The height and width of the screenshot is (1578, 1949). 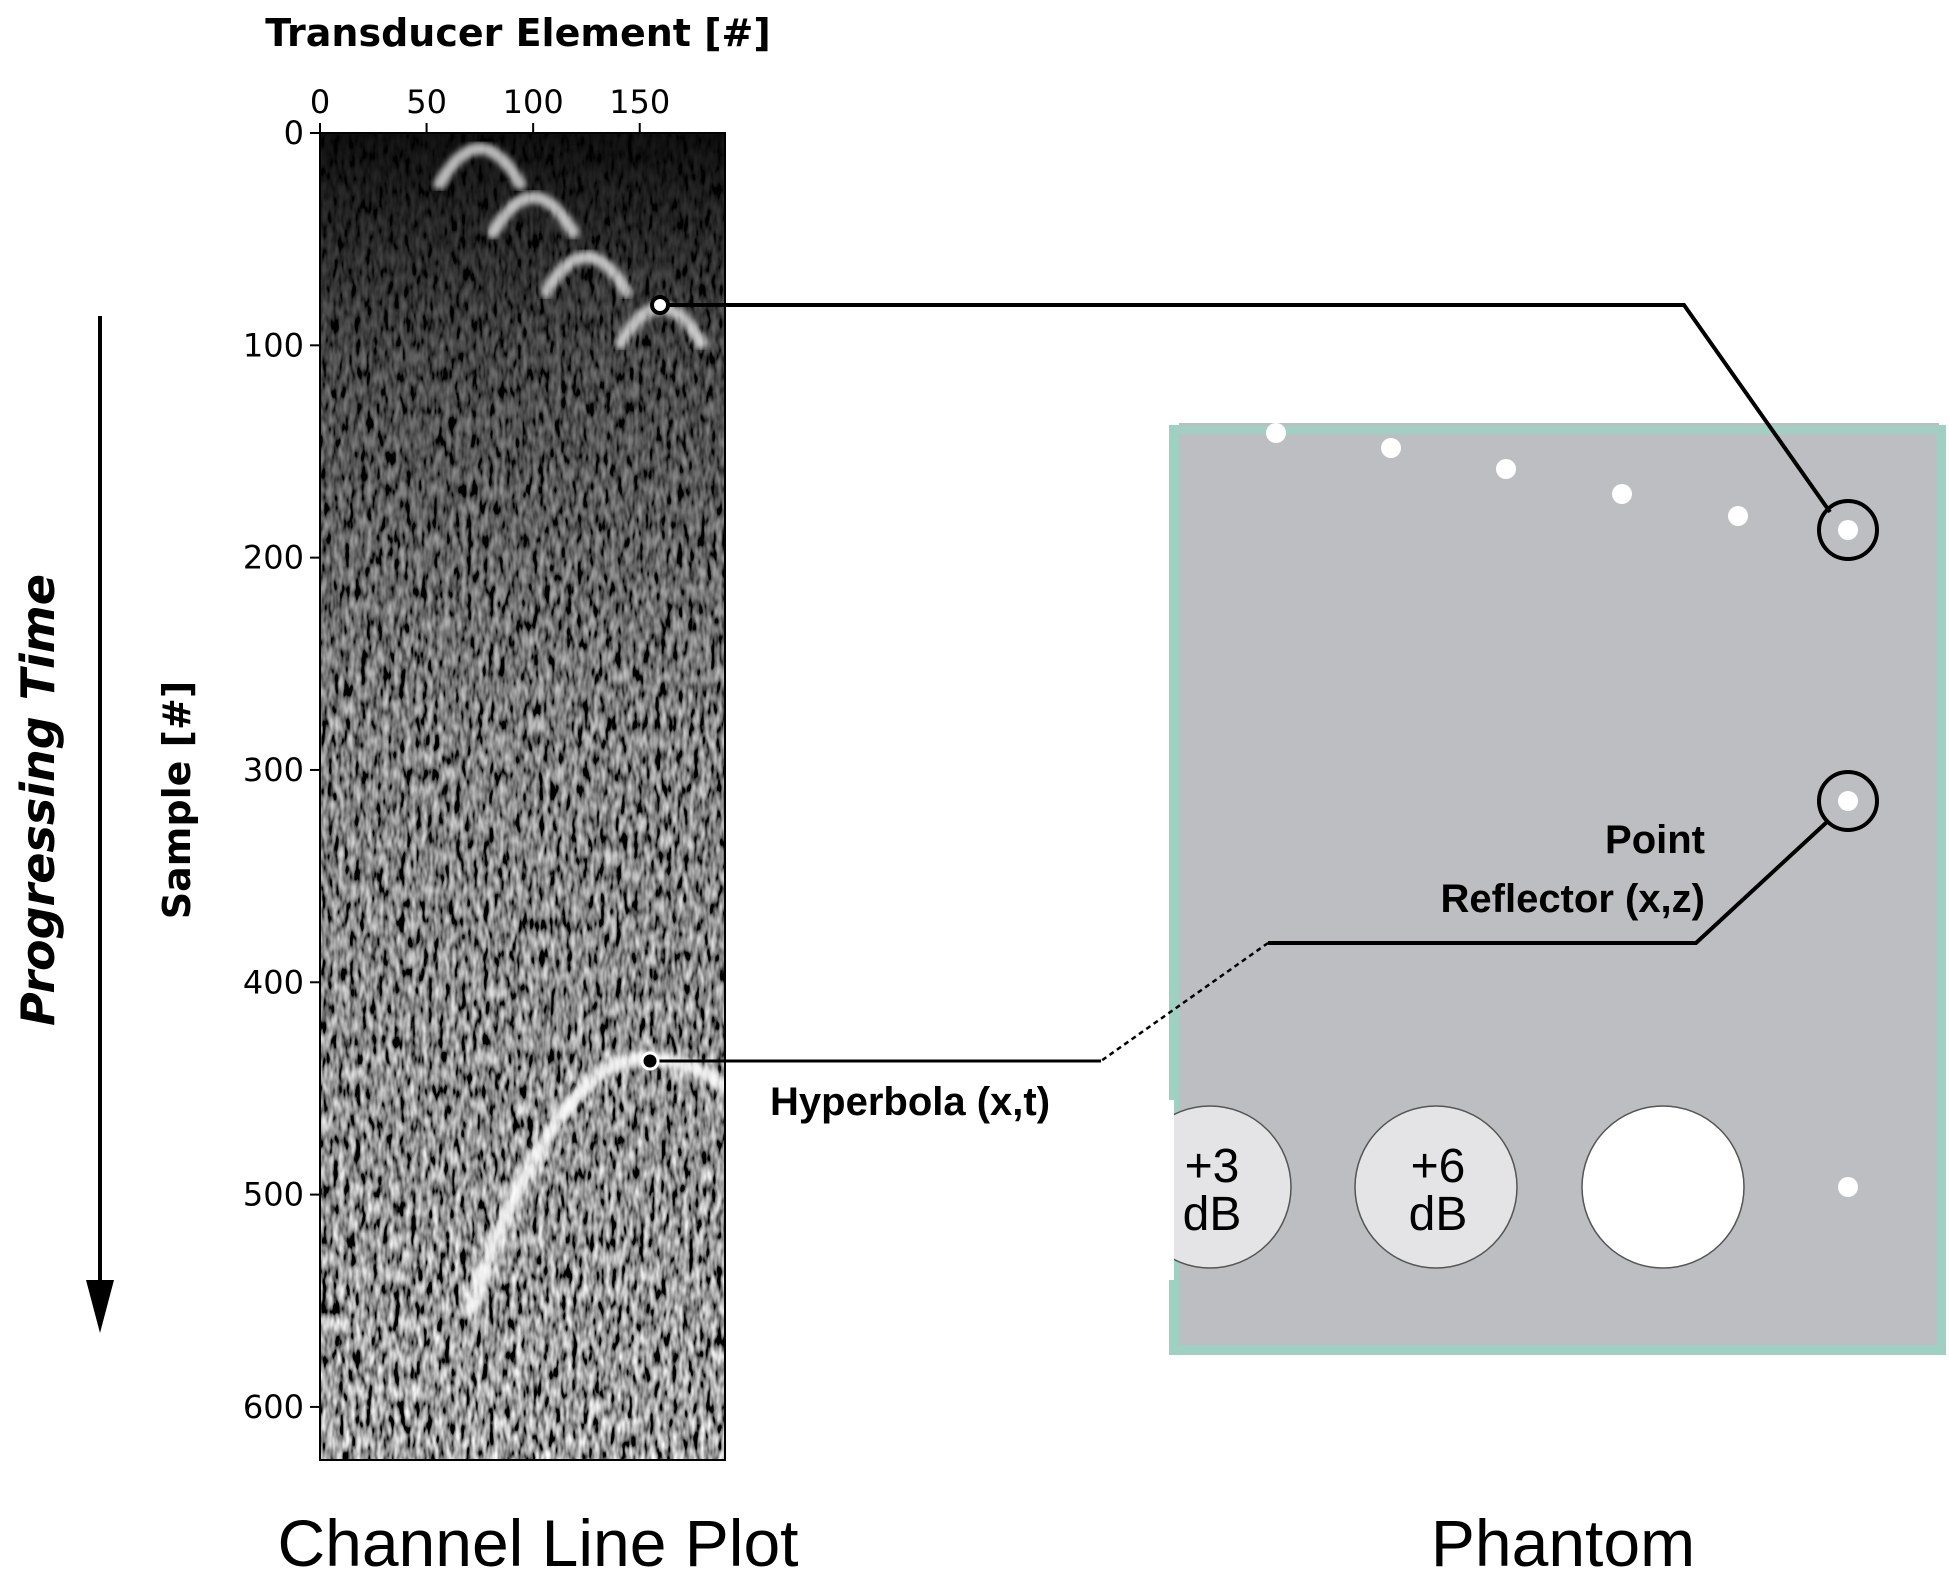 I want to click on inclusion-plus6db-label-line1: +6, so click(x=1438, y=1166).